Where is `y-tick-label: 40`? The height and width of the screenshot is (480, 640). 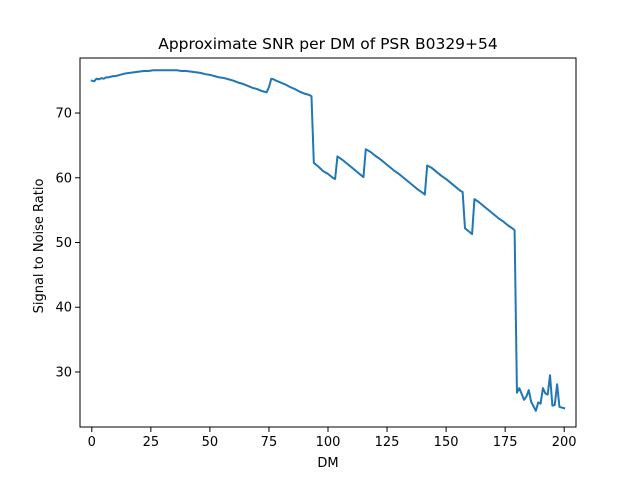
y-tick-label: 40 is located at coordinates (63, 308).